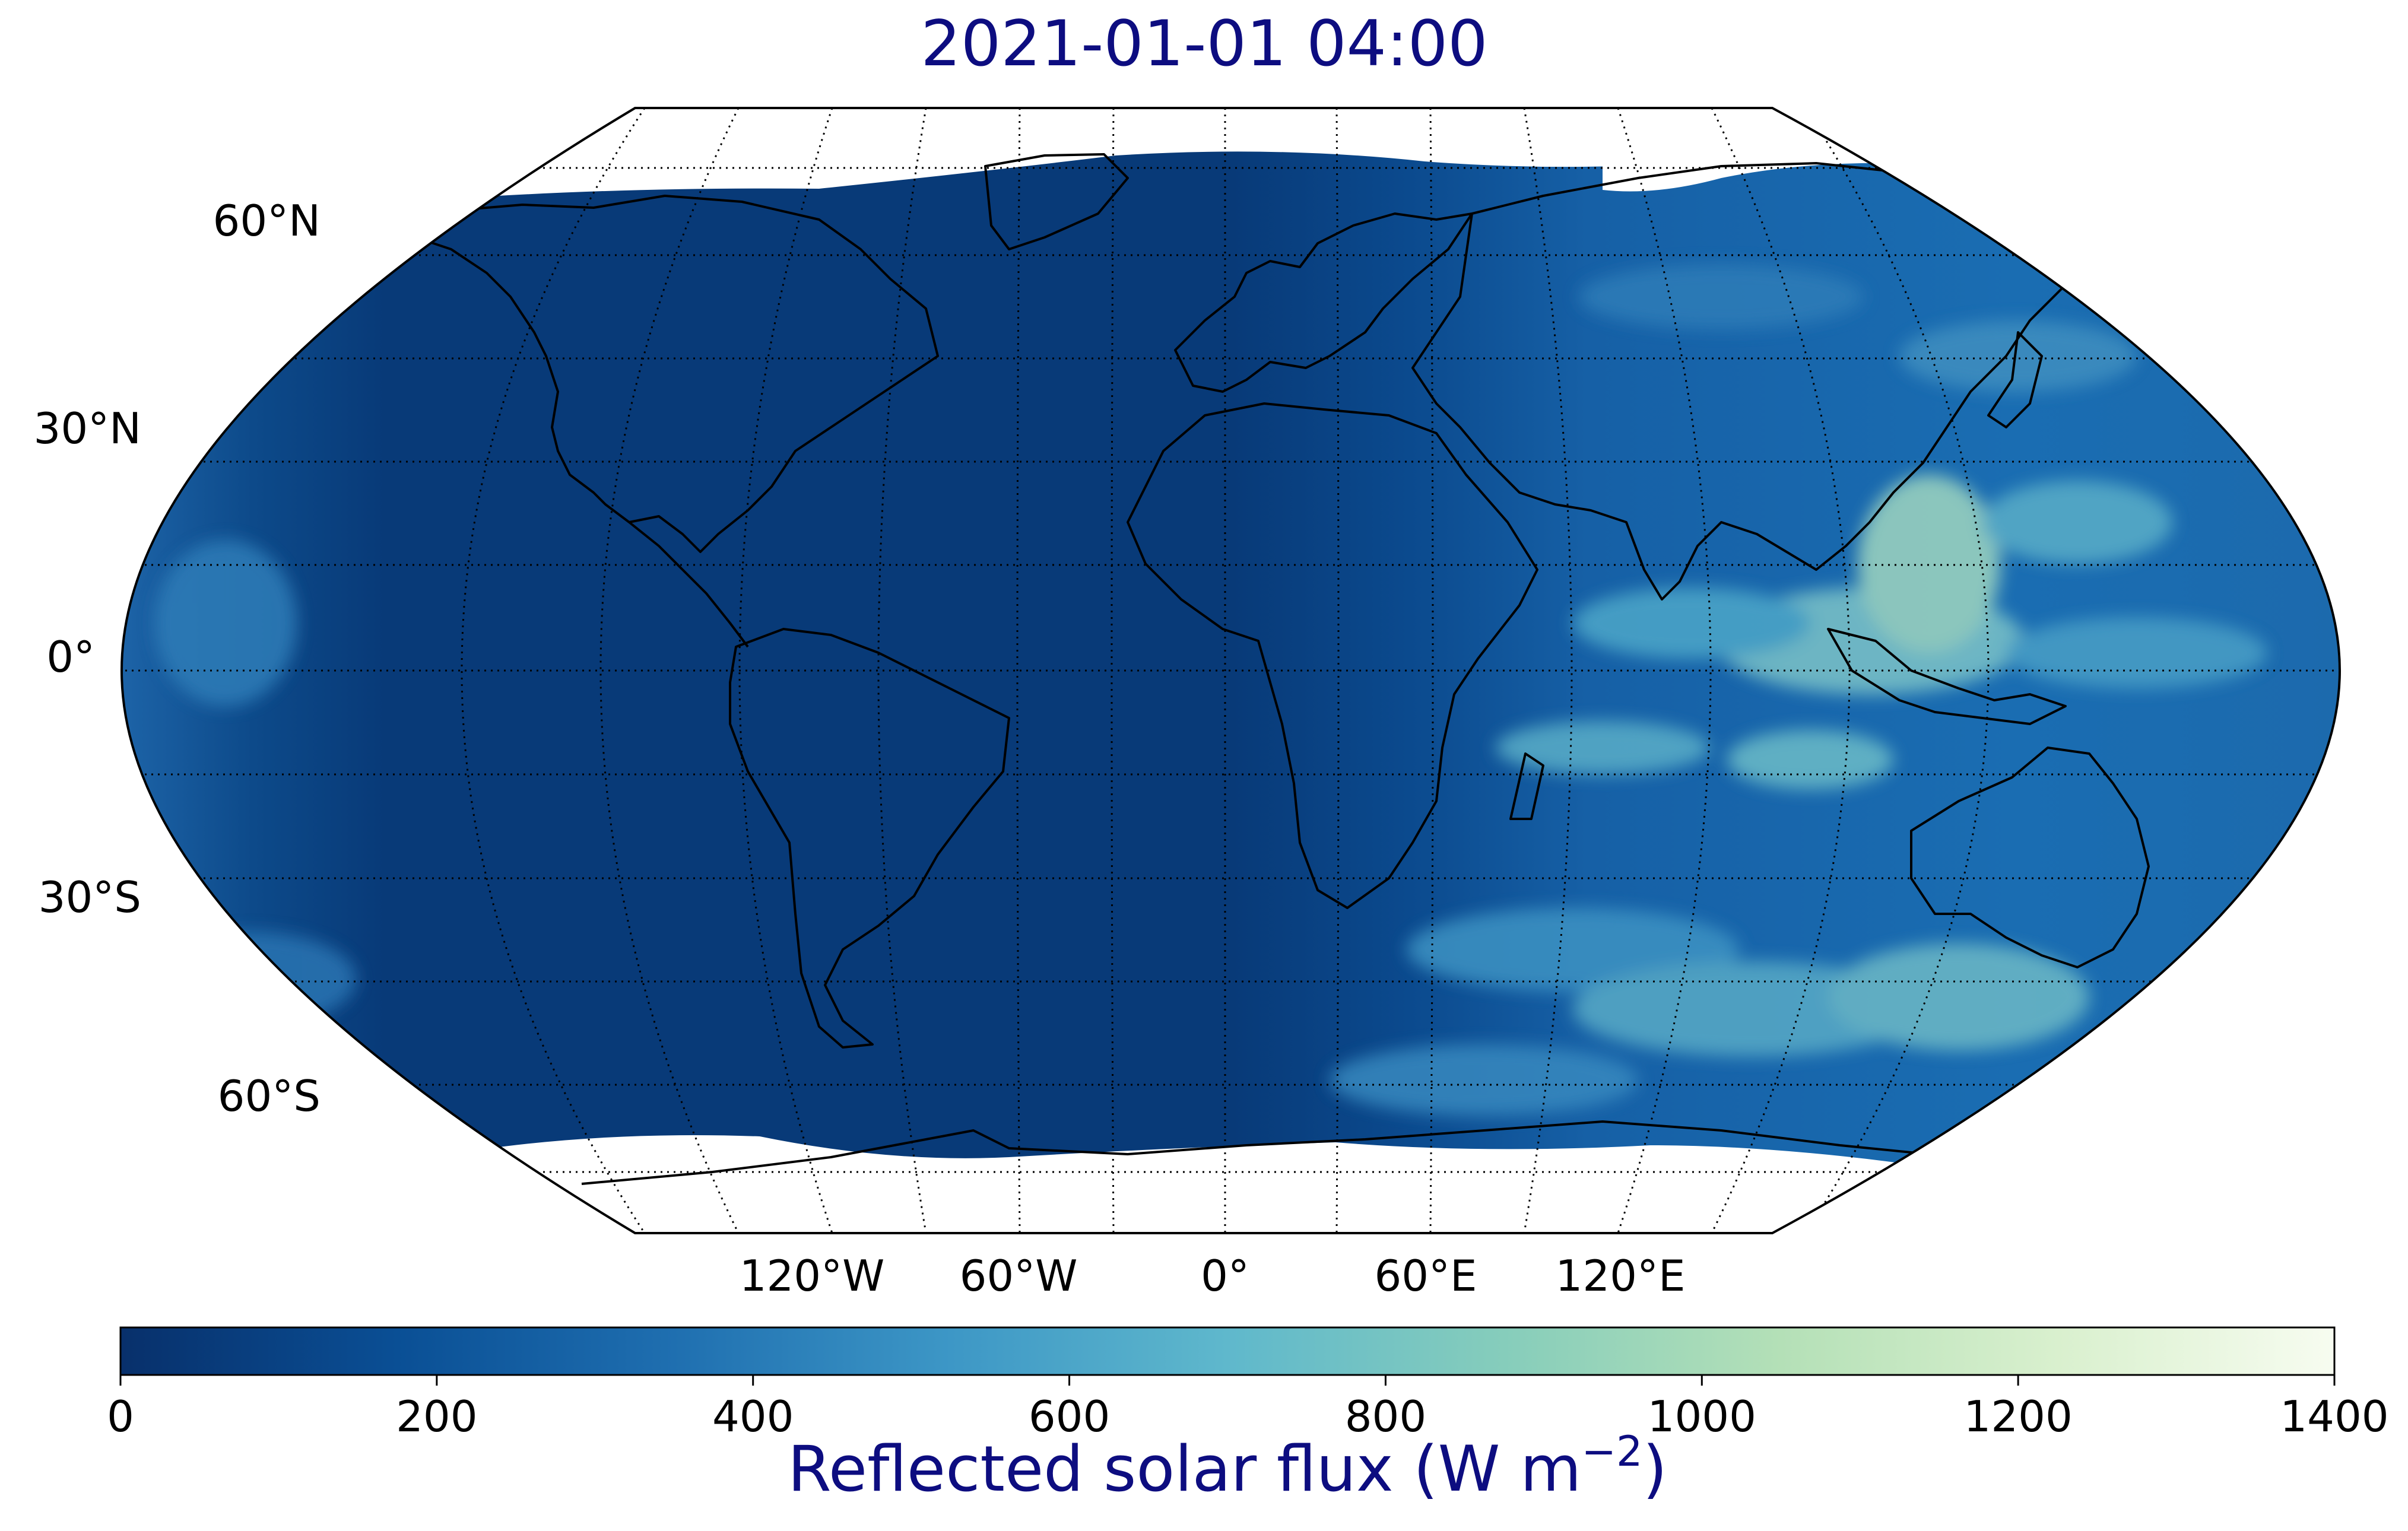  What do you see at coordinates (753, 1416) in the screenshot?
I see `colorbar-tick-label: 400` at bounding box center [753, 1416].